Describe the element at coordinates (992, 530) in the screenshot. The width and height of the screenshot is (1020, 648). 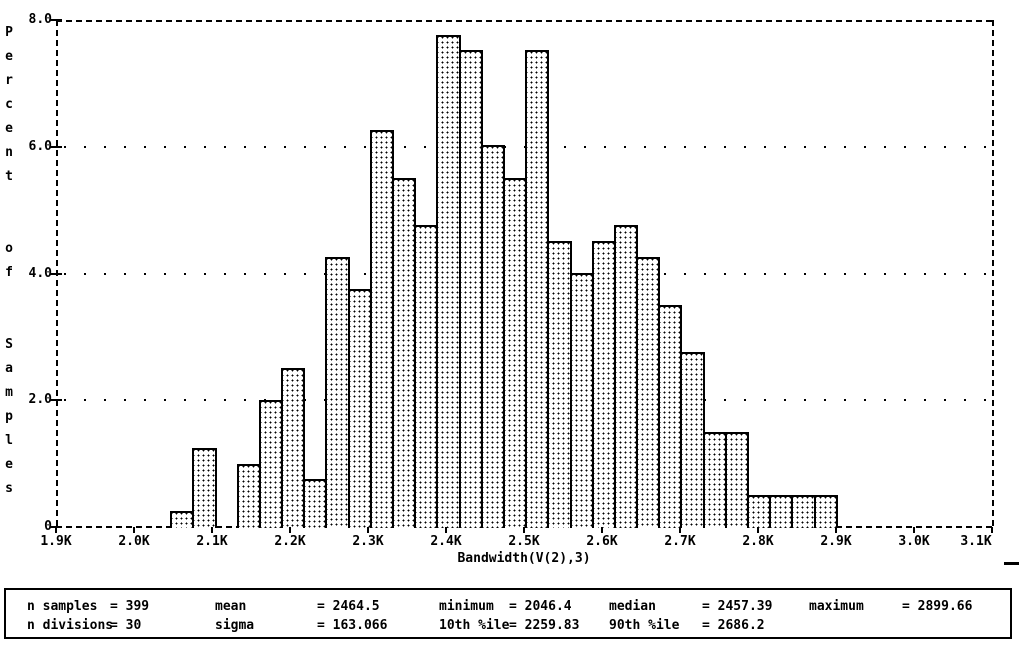
I see `x-tick-3.1K` at that location.